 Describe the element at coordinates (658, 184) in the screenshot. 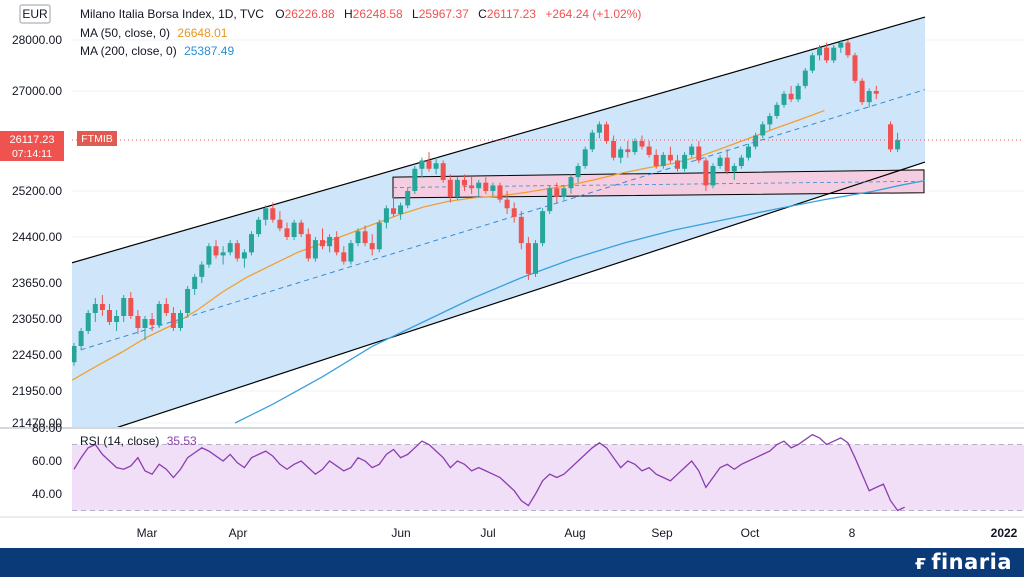

I see `support-zone` at that location.